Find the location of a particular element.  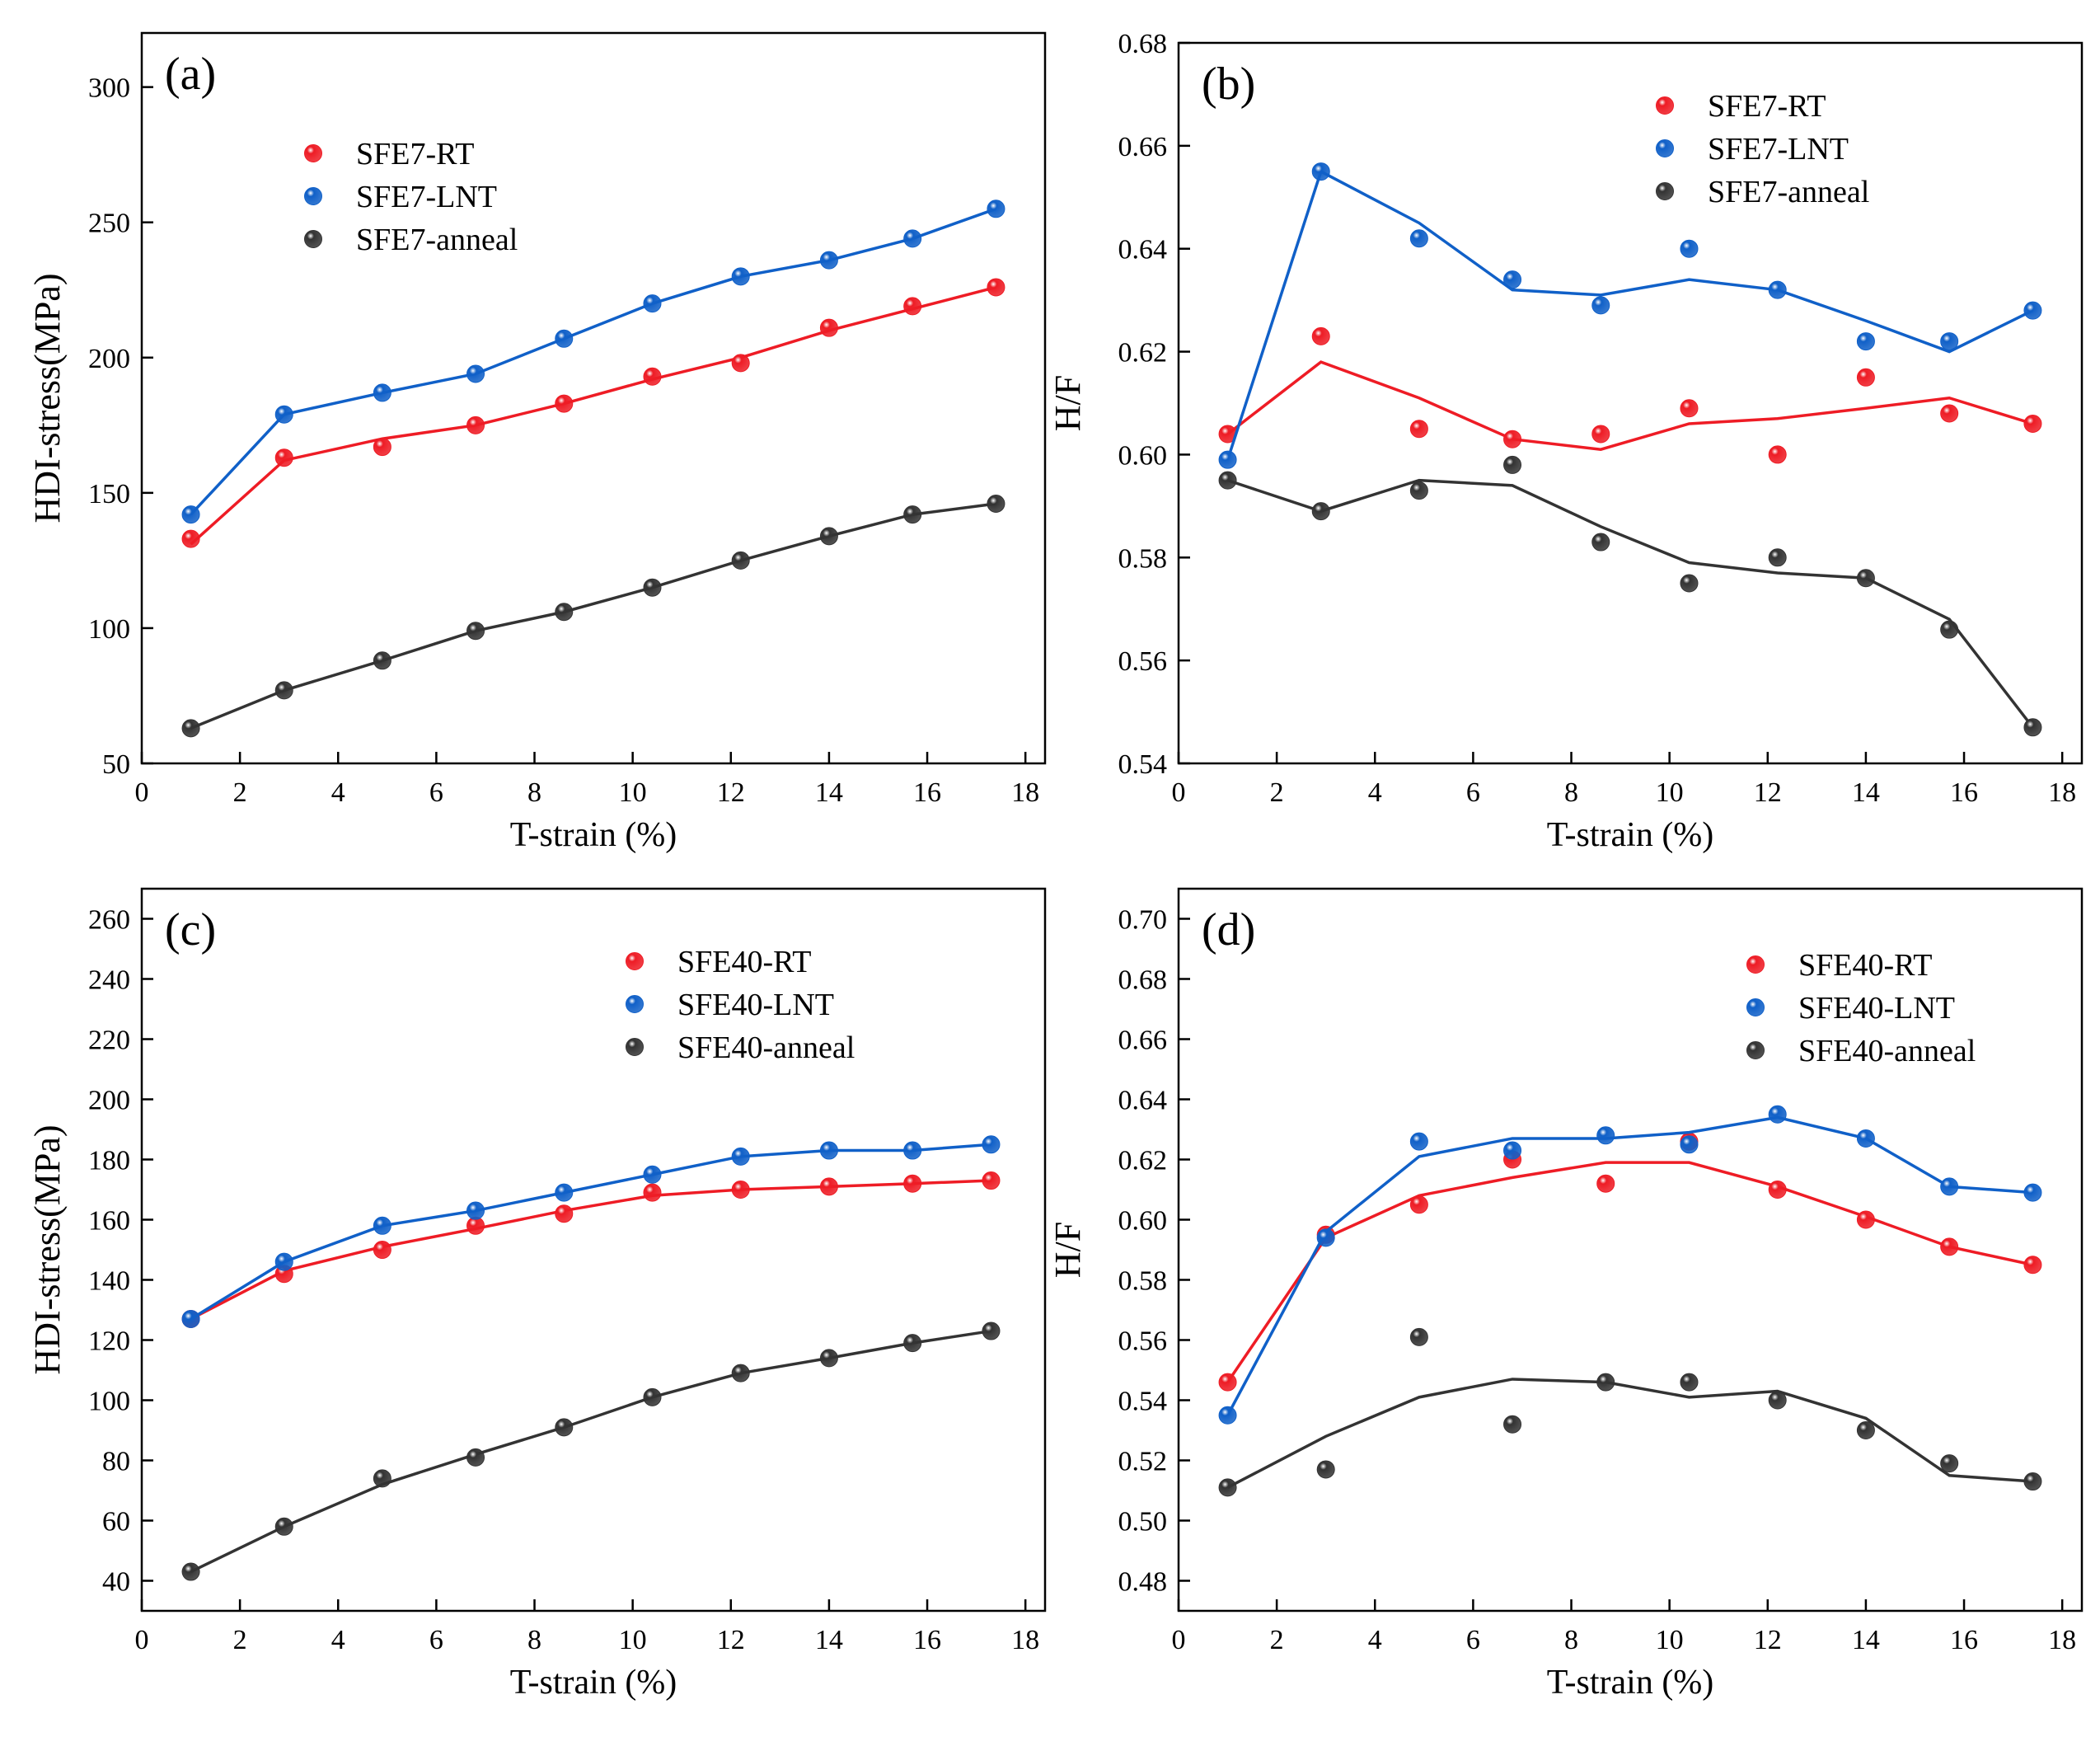

y-axis-label: H/F is located at coordinates (1068, 1250).